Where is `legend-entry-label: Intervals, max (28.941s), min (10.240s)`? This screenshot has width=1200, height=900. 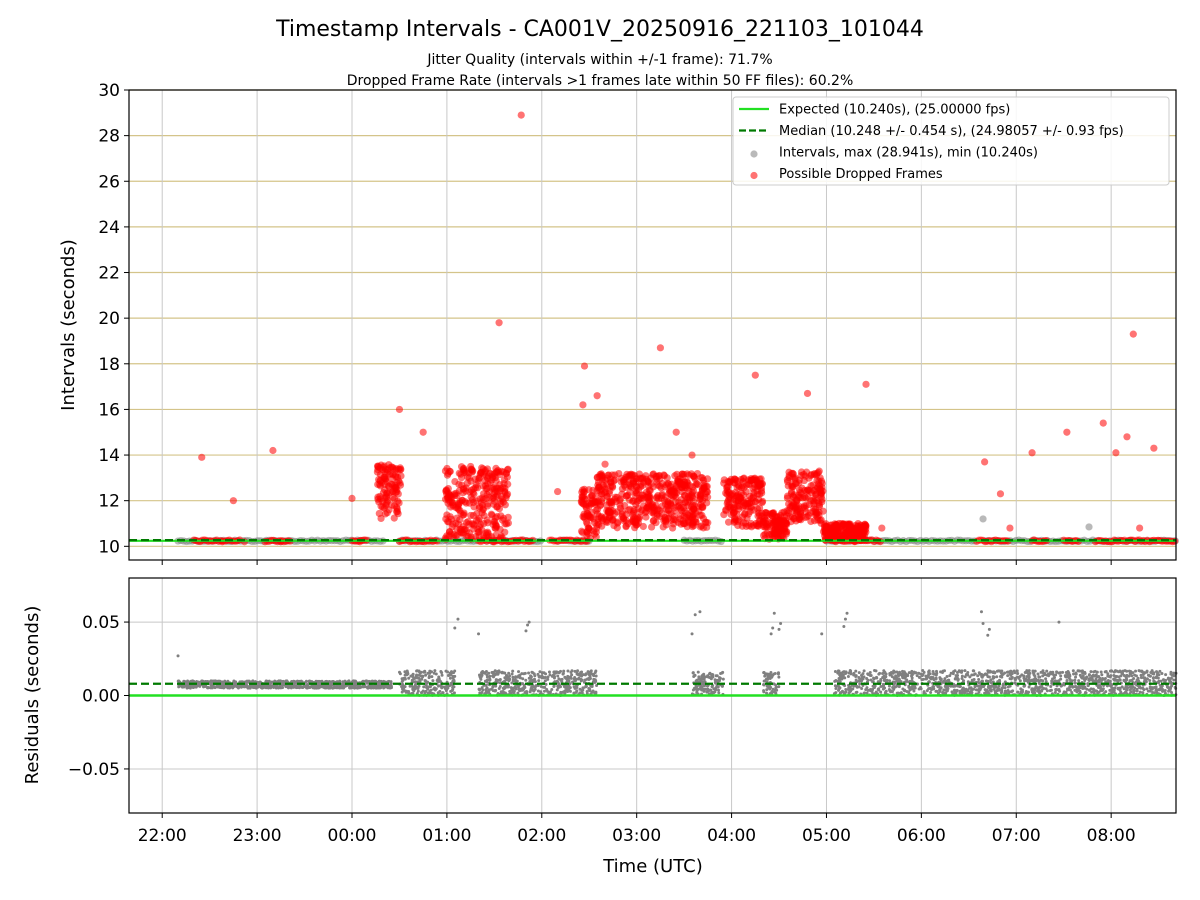
legend-entry-label: Intervals, max (28.941s), min (10.240s) is located at coordinates (908, 153).